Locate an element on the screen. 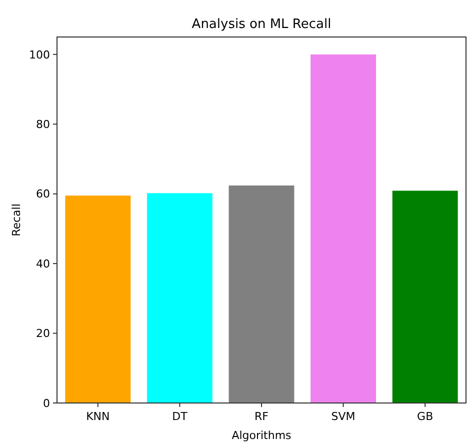  y-tick-label: 60 is located at coordinates (43, 194).